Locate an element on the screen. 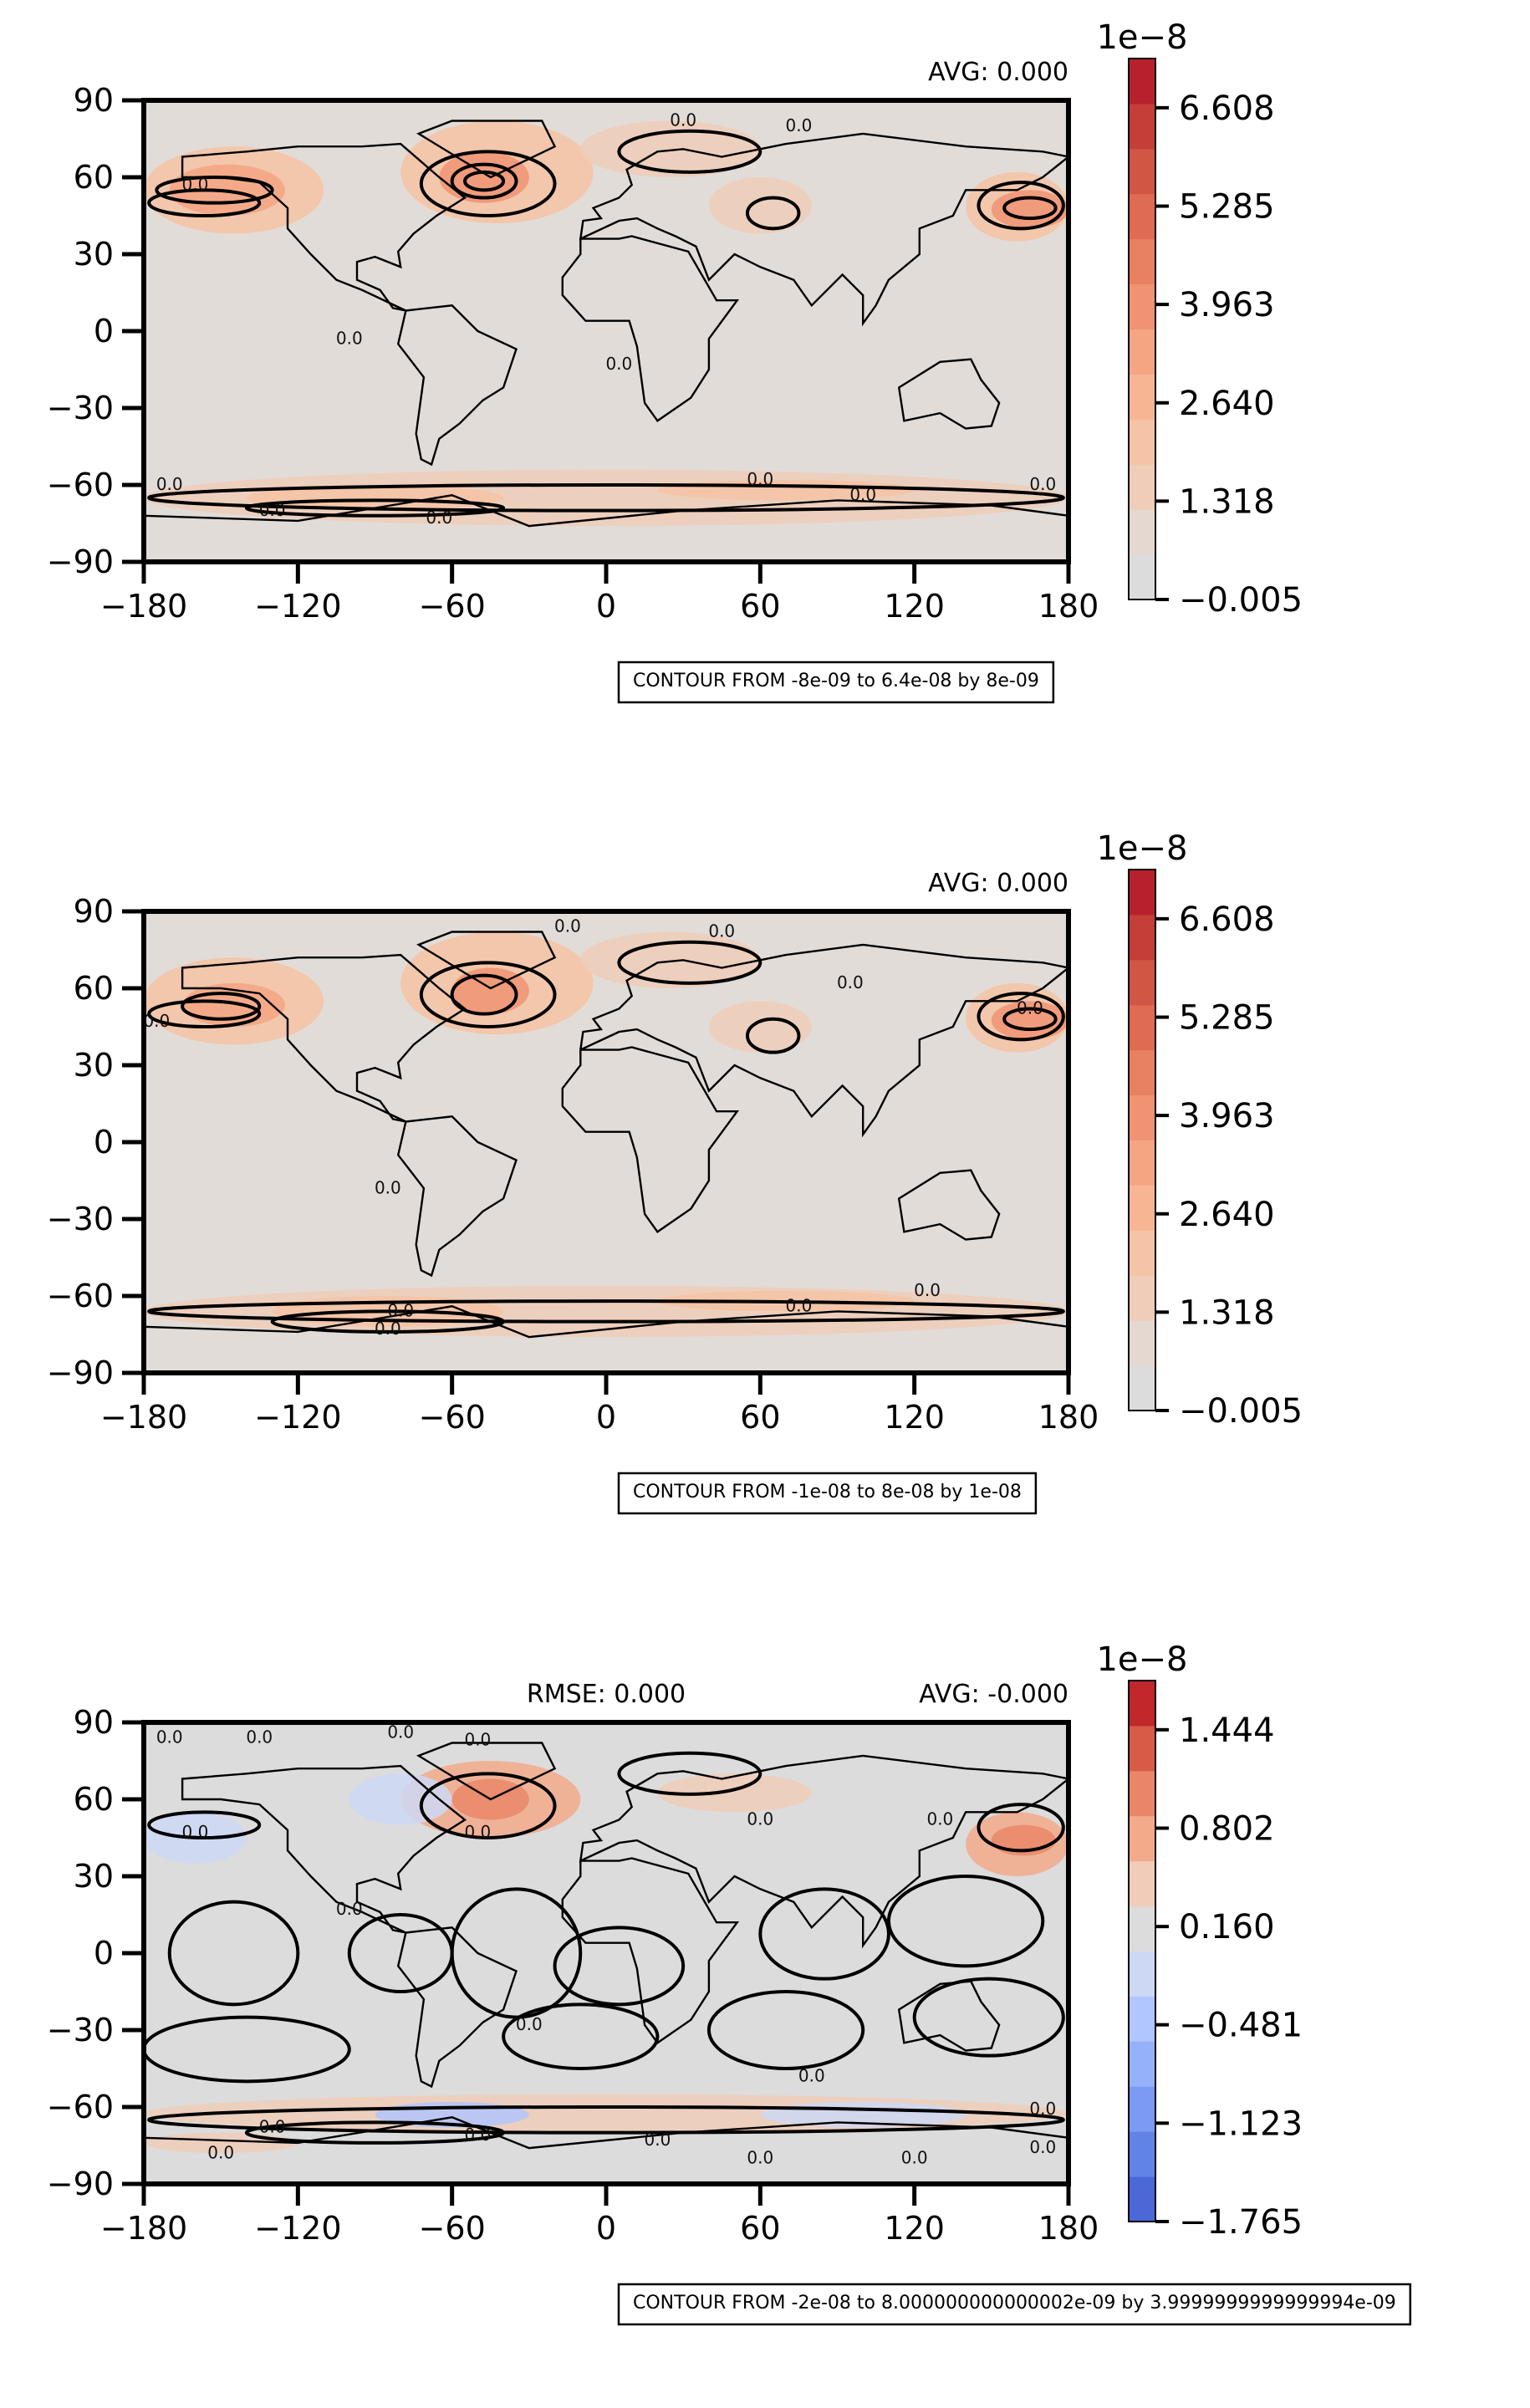 Image resolution: width=1530 pixels, height=2408 pixels. y-tick-label: 90 is located at coordinates (94, 1722).